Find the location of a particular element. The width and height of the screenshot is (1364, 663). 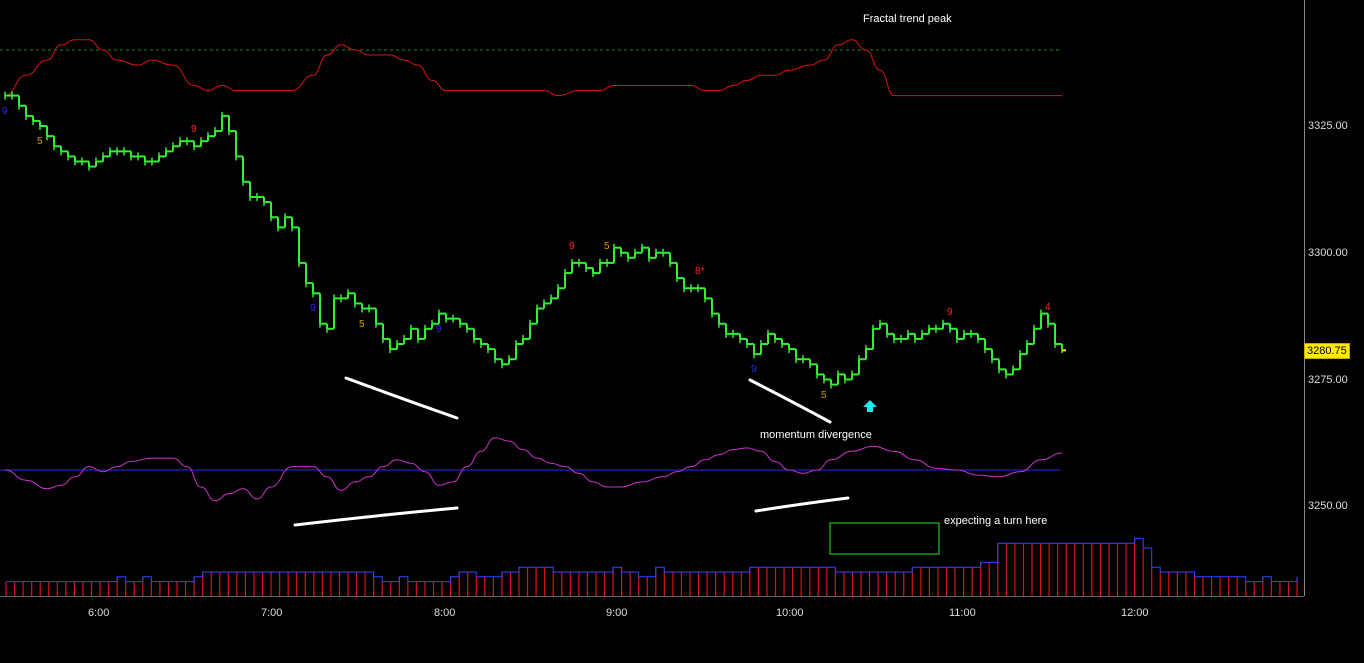

volume-cap-line is located at coordinates (652, 560).